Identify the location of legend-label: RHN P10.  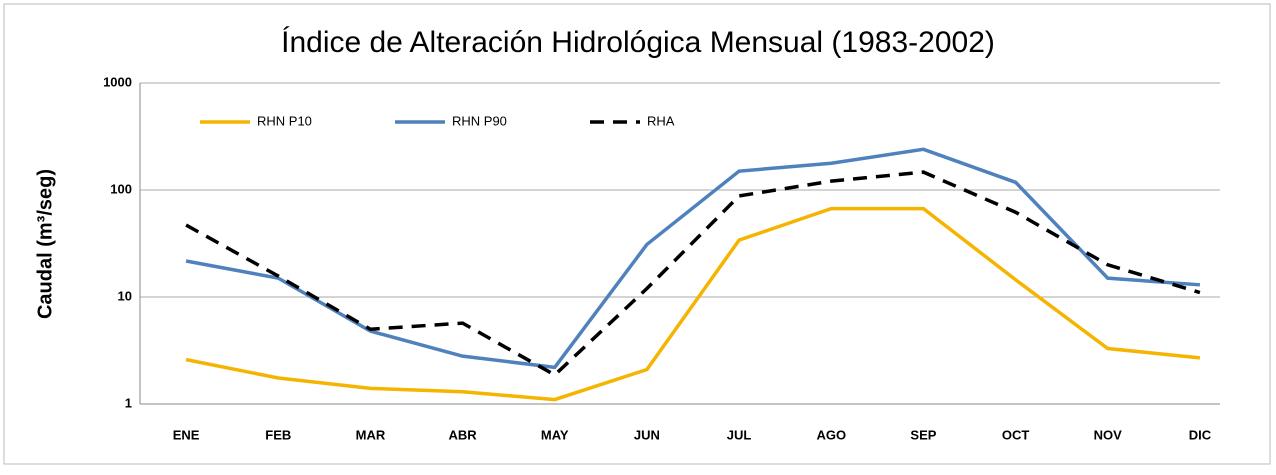
(284, 120).